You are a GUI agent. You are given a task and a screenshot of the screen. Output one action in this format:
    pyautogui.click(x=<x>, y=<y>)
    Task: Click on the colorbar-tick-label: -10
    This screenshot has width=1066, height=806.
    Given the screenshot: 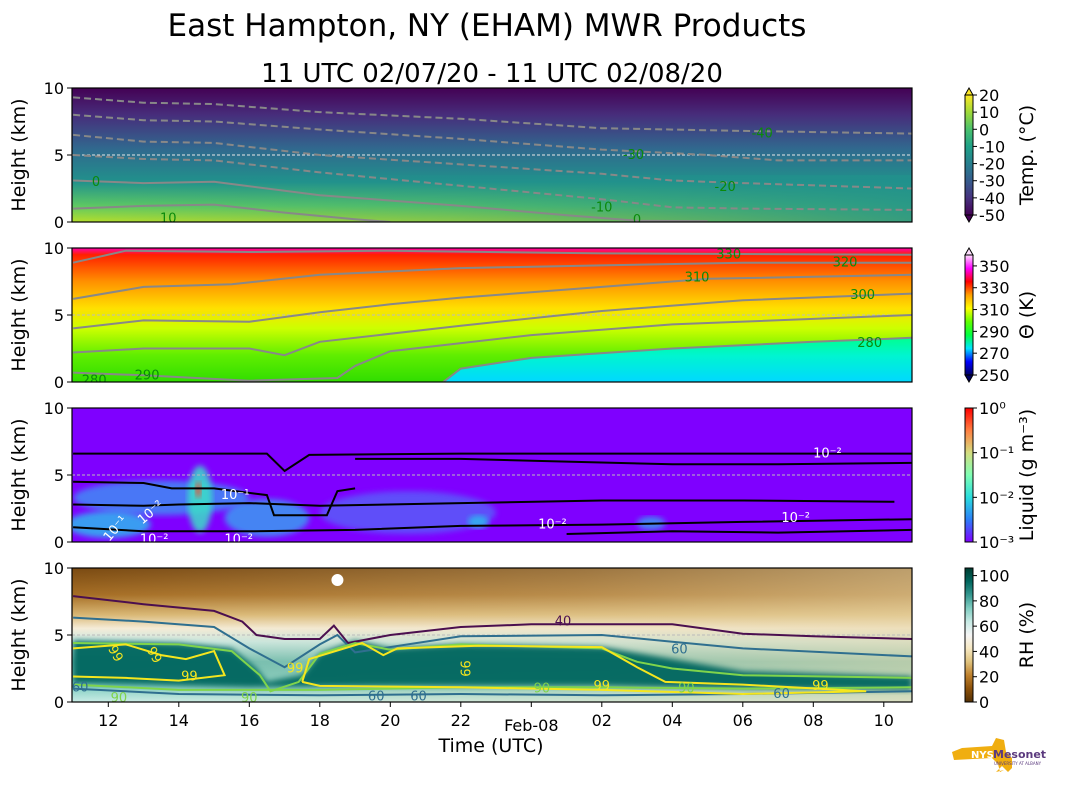 What is the action you would take?
    pyautogui.click(x=992, y=146)
    